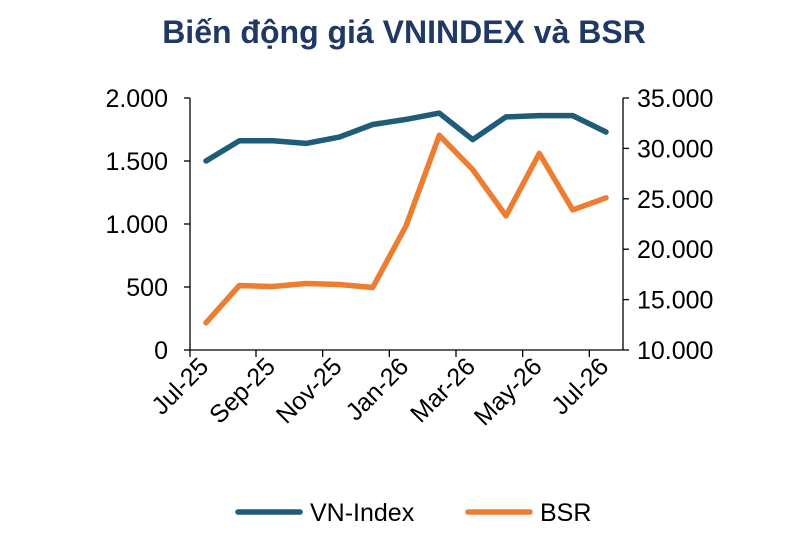 Image resolution: width=808 pixels, height=545 pixels. Describe the element at coordinates (675, 99) in the screenshot. I see `right-tick-label: 35.000` at that location.